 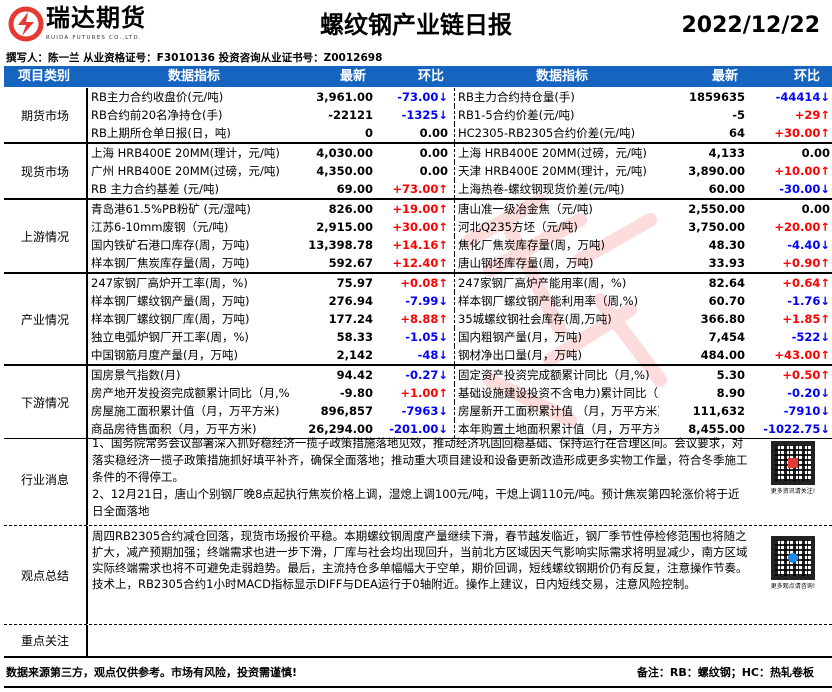 I want to click on indicator-cell: 上海 HRB400E 20MM(理计，元/吨), so click(x=185, y=153).